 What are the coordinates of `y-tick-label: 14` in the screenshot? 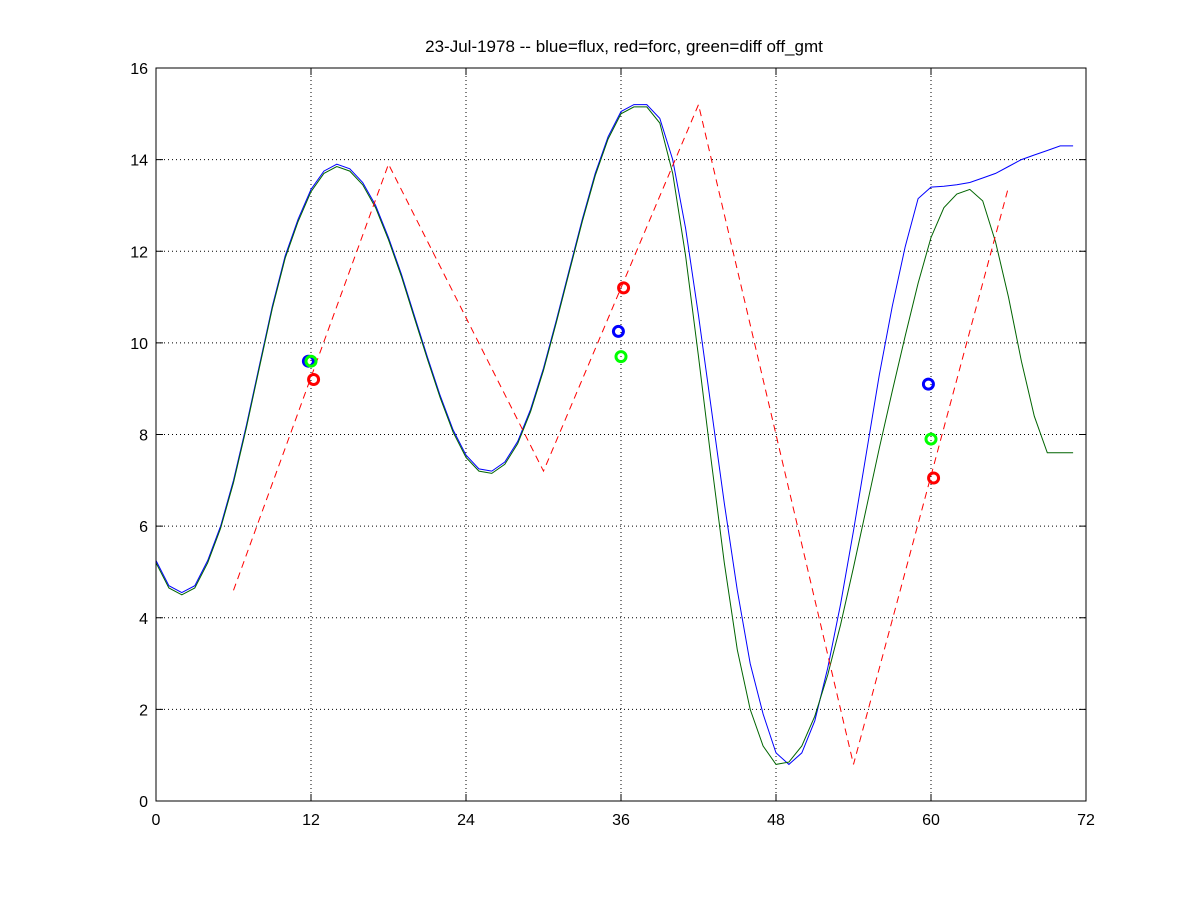 It's located at (139, 161).